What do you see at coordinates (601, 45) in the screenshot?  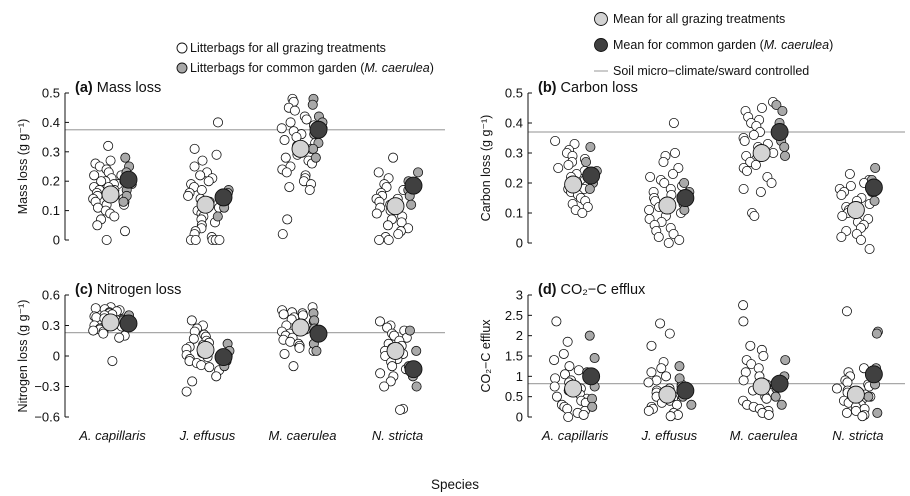 I see `legend-marker-mean-dark` at bounding box center [601, 45].